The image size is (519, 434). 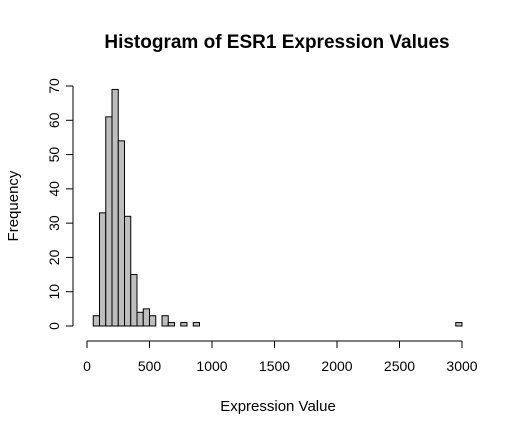 What do you see at coordinates (87, 366) in the screenshot?
I see `x-tick-label: 0` at bounding box center [87, 366].